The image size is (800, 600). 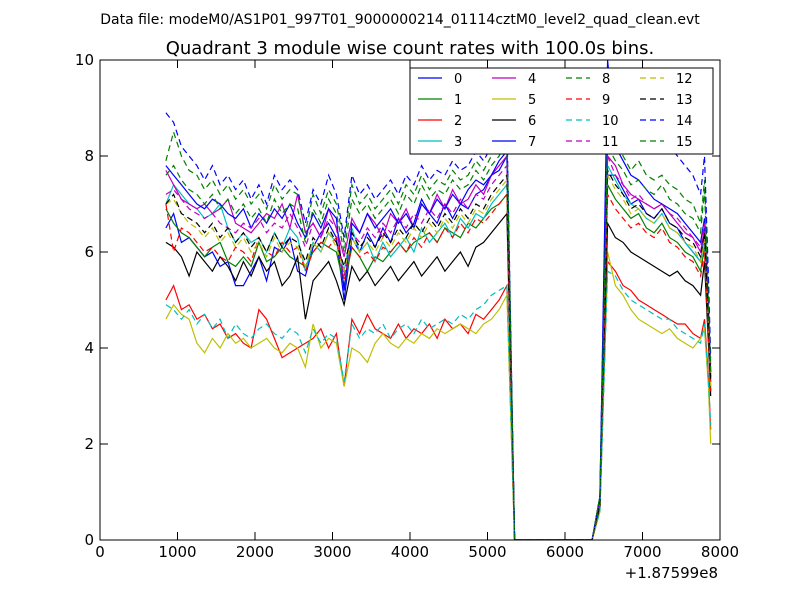 What do you see at coordinates (684, 100) in the screenshot?
I see `legend-label-13: 13` at bounding box center [684, 100].